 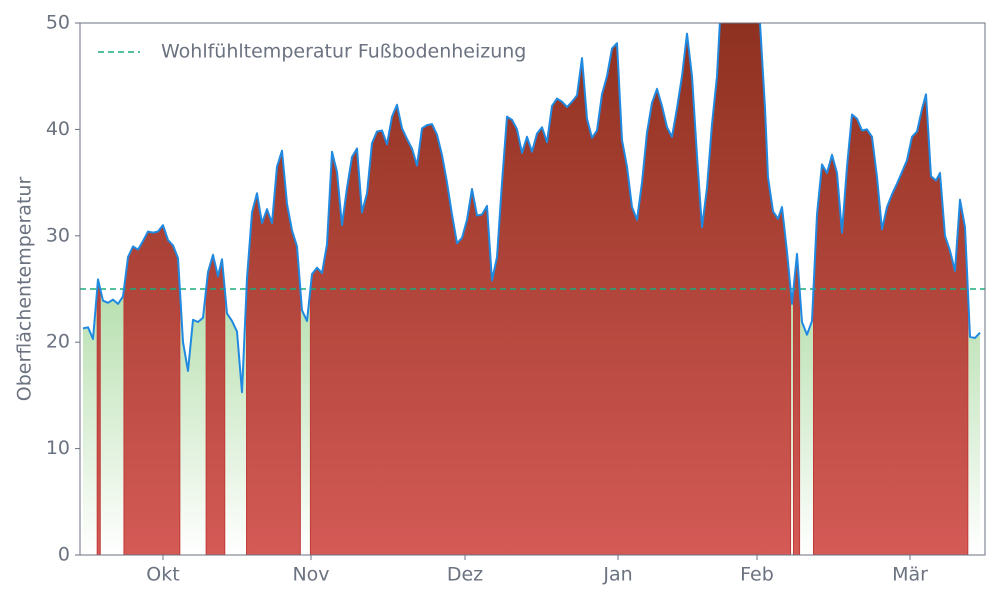 I want to click on y-tick-label: 40, so click(x=58, y=129).